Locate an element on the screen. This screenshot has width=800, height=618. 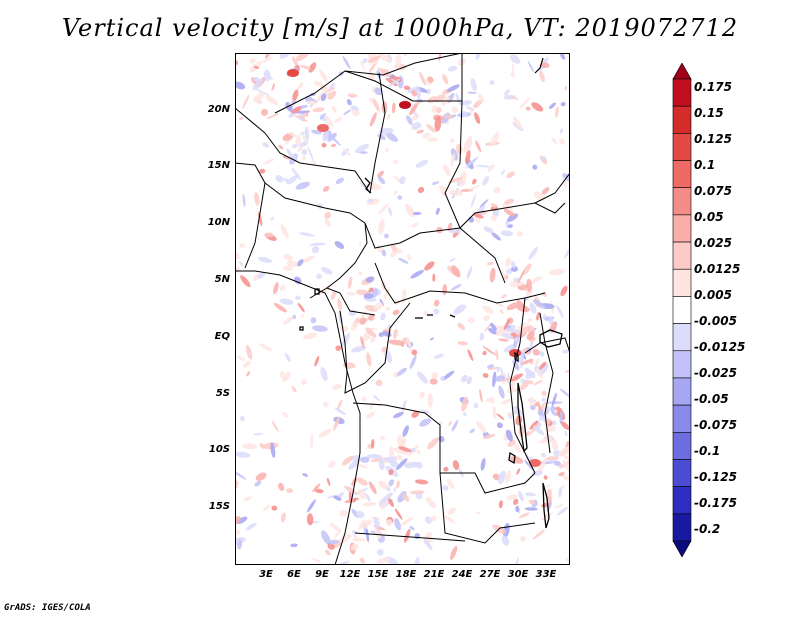
colorbar-label: -0.2 is located at coordinates (707, 529).